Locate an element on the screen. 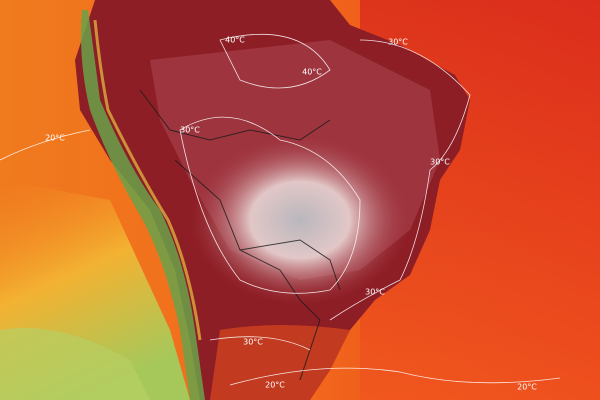 This screenshot has width=600, height=400. andes-ridge is located at coordinates (147, 180).